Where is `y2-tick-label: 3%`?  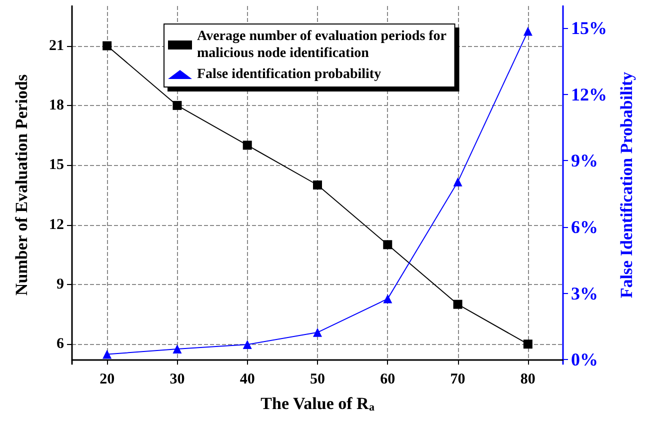
y2-tick-label: 3% is located at coordinates (584, 293).